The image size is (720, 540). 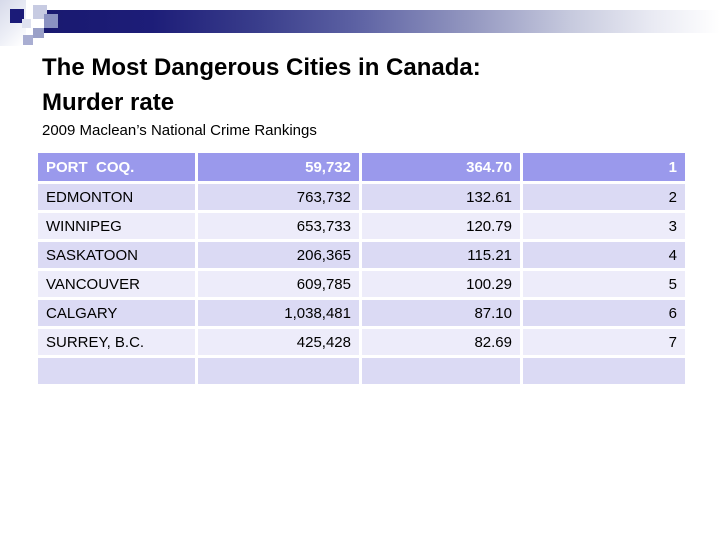 I want to click on cell-population: 425,428, so click(x=278, y=342).